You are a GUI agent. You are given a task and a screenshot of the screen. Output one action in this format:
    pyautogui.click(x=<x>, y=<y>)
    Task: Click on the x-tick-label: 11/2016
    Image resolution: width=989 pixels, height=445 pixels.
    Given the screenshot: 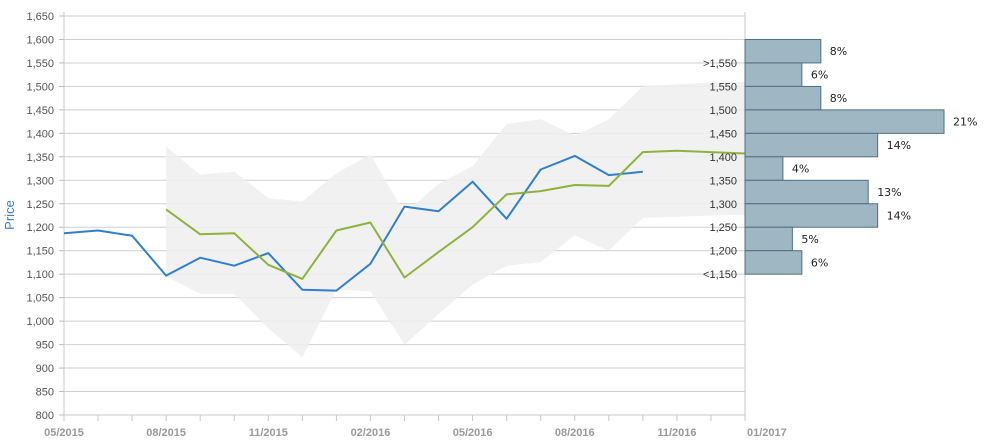 What is the action you would take?
    pyautogui.click(x=676, y=433)
    